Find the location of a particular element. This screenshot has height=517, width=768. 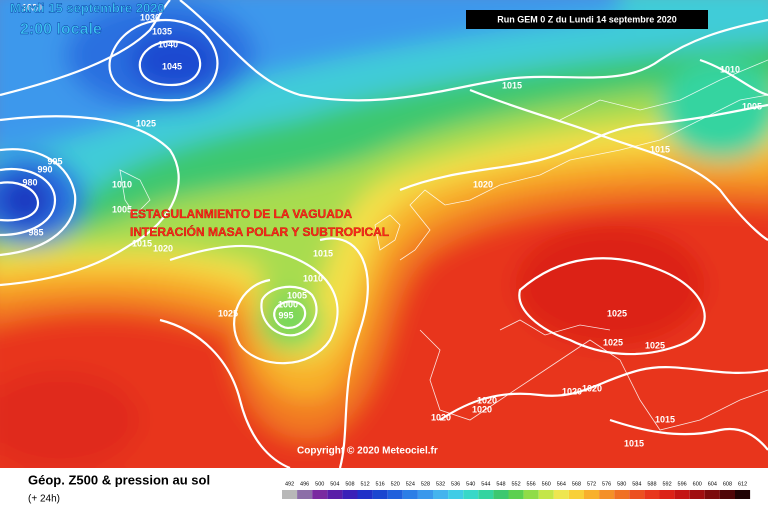

scale-label: 556 is located at coordinates (531, 484).